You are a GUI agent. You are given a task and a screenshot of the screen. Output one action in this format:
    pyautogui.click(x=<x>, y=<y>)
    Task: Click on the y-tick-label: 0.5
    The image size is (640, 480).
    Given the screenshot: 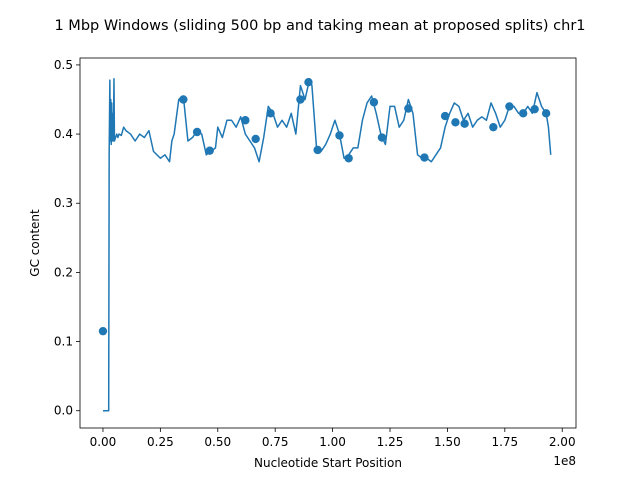 What is the action you would take?
    pyautogui.click(x=63, y=65)
    